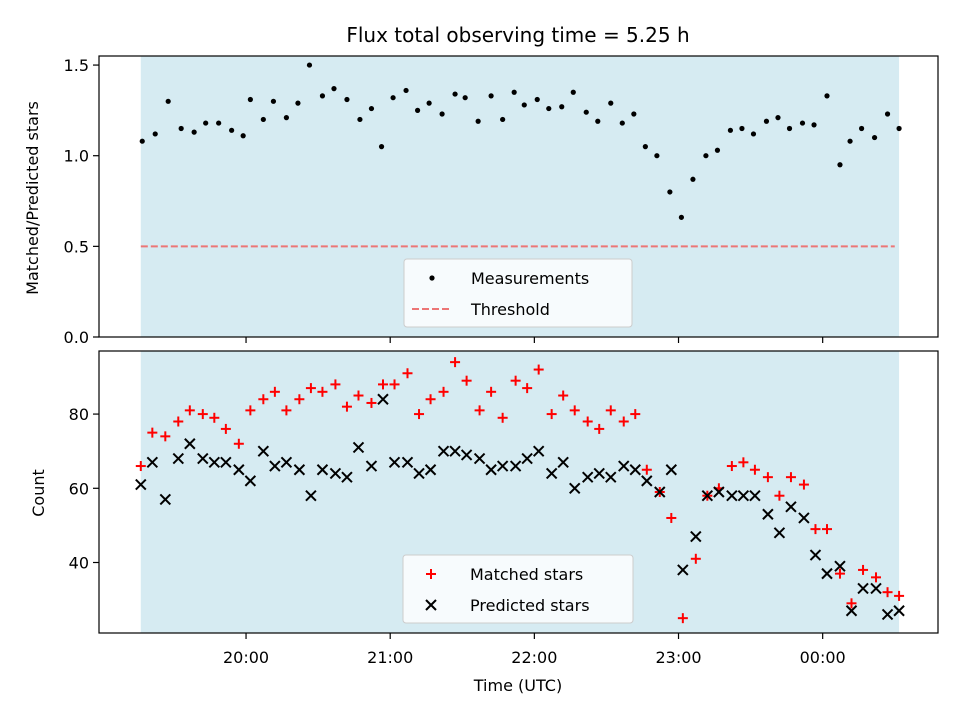 This screenshot has width=960, height=720. I want to click on legend-x-b, so click(431, 605).